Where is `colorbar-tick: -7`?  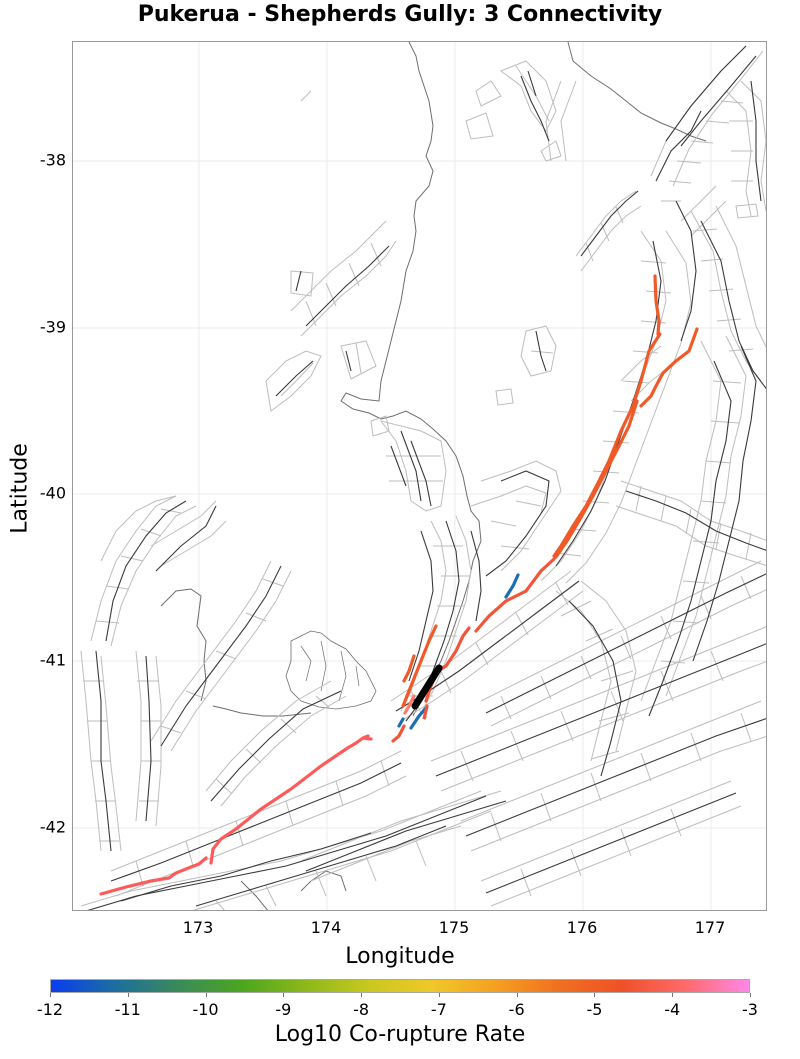 colorbar-tick: -7 is located at coordinates (438, 1009).